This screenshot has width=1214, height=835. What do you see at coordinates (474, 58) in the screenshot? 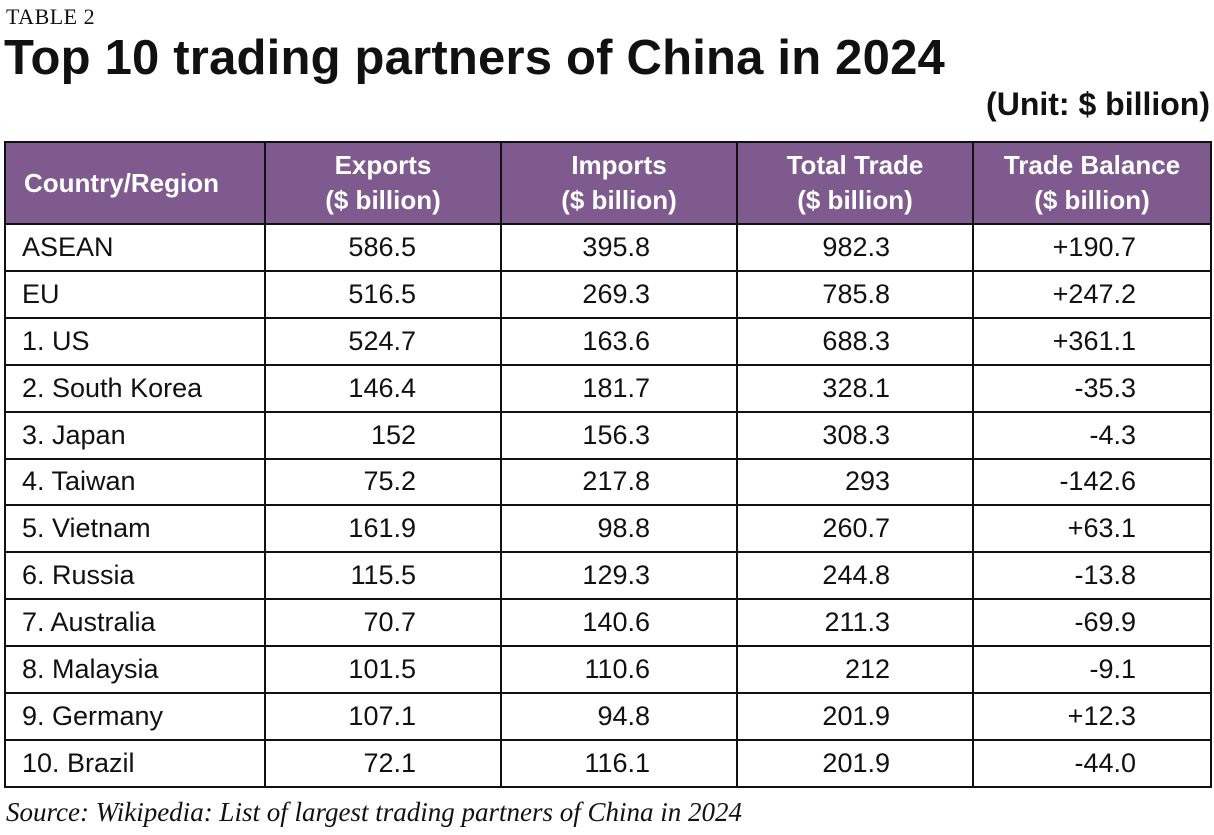
I see `table-title: Top 10 trading partners of China in 2024` at bounding box center [474, 58].